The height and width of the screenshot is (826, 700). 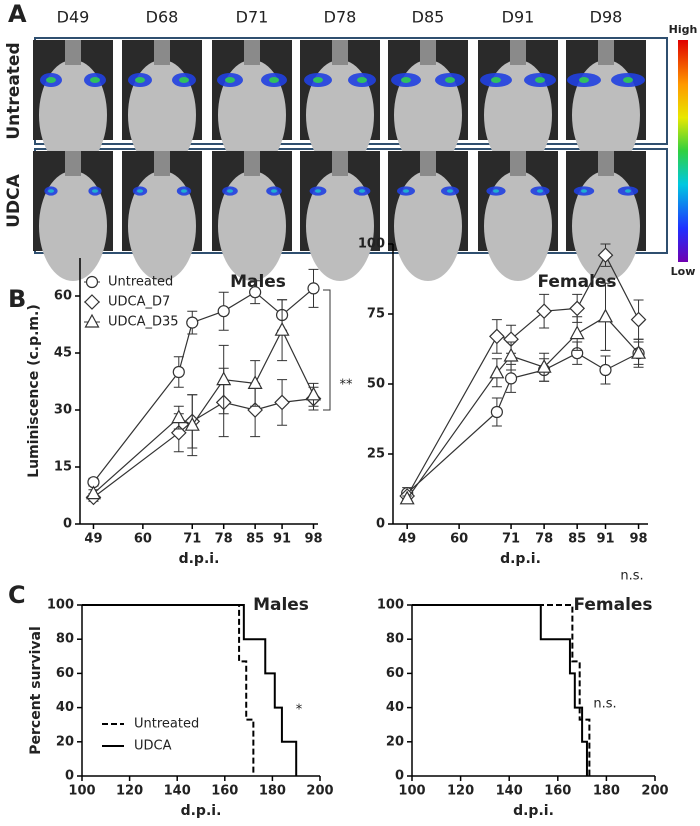 I want to click on y-tick-label: 45, so click(x=63, y=353).